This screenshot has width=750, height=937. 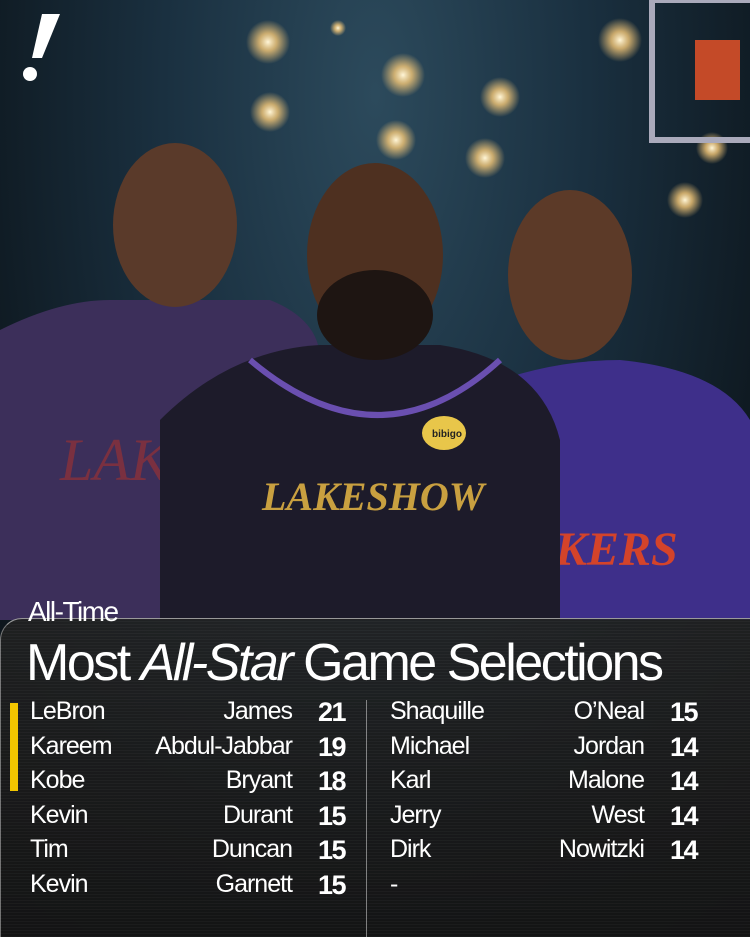 What do you see at coordinates (83, 663) in the screenshot?
I see `title-part: Most` at bounding box center [83, 663].